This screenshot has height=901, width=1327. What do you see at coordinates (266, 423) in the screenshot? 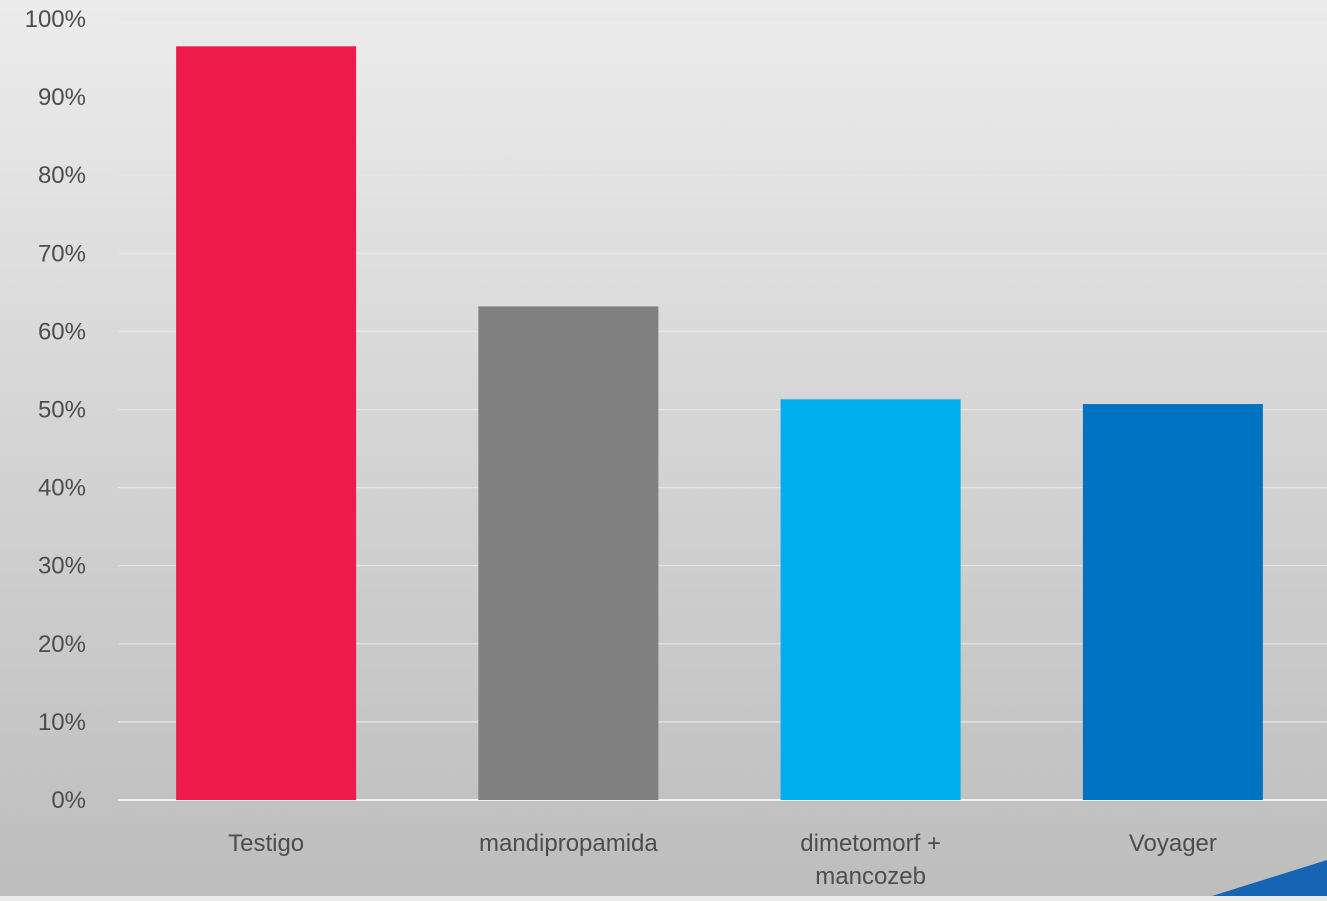
I see `bar-testigo` at bounding box center [266, 423].